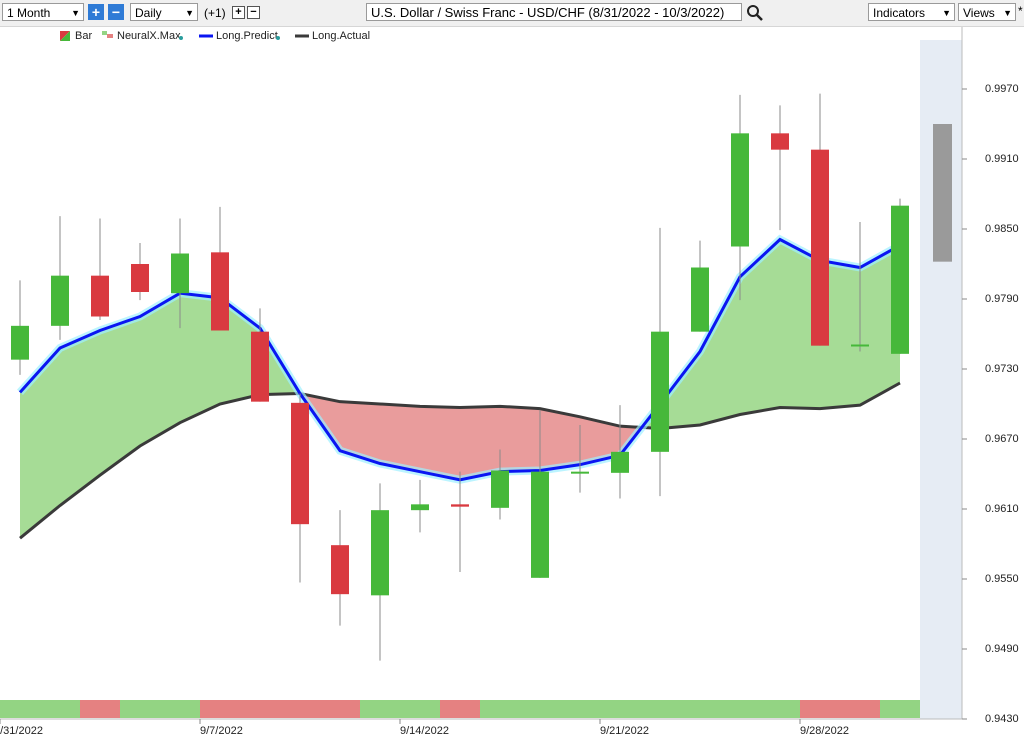  Describe the element at coordinates (1002, 509) in the screenshot. I see `y-tick-label: 0.9610` at that location.